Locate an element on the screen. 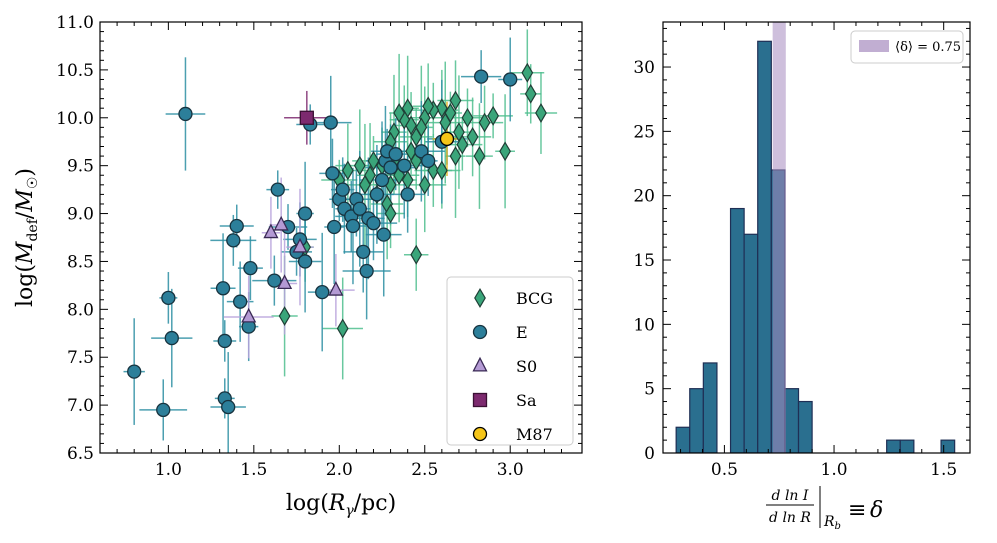 This screenshot has height=543, width=997. label-subscript: Rb is located at coordinates (832, 523).